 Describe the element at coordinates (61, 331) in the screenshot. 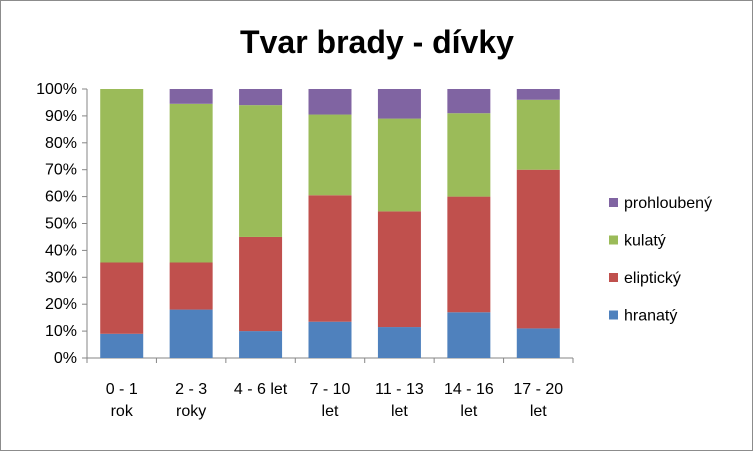

I see `y-tick-label: 10%` at that location.